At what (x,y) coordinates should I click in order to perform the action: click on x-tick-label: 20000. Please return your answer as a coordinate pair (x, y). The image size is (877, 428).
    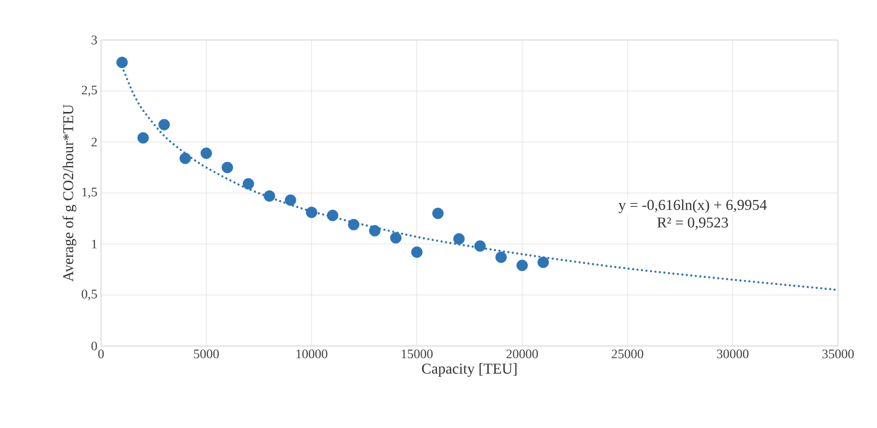
    Looking at the image, I should click on (522, 354).